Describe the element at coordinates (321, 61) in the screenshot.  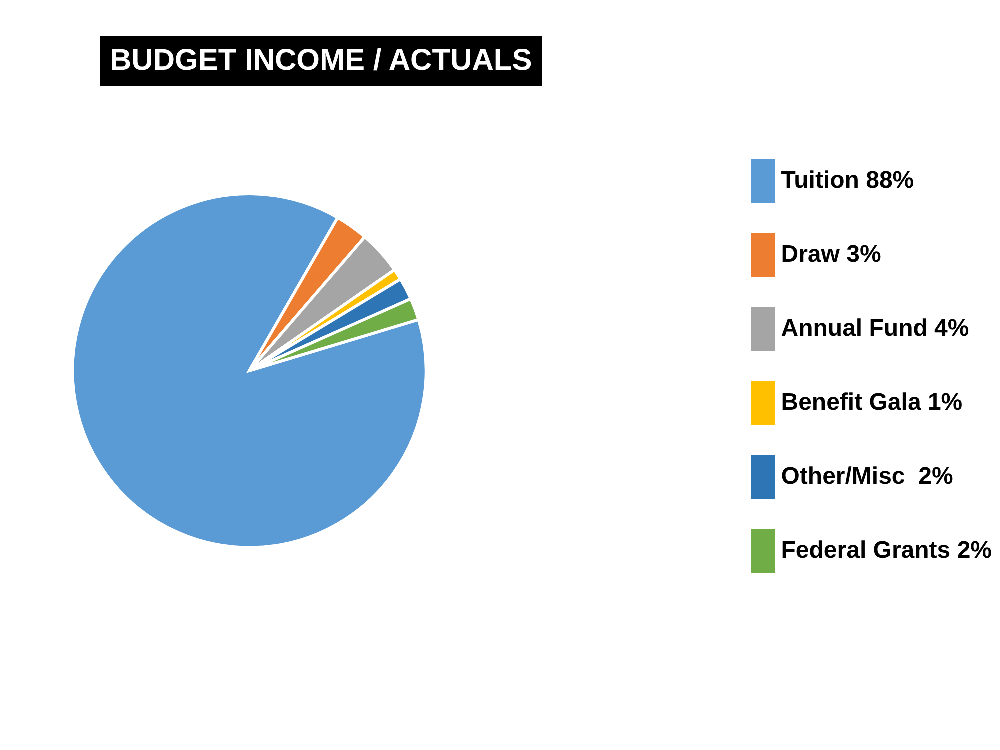
I see `chart-title: BUDGET INCOME / ACTUALS` at that location.